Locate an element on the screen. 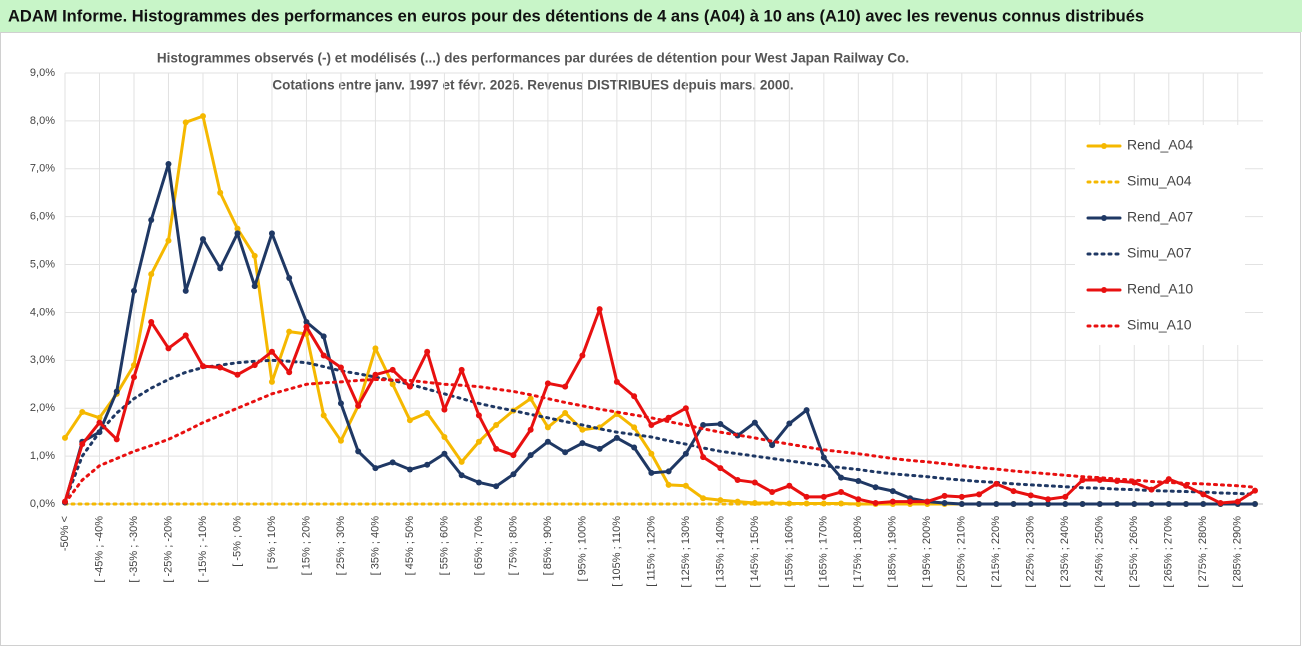 This screenshot has height=647, width=1302. x-tick-label: [ 35% ; 40% is located at coordinates (375, 546).